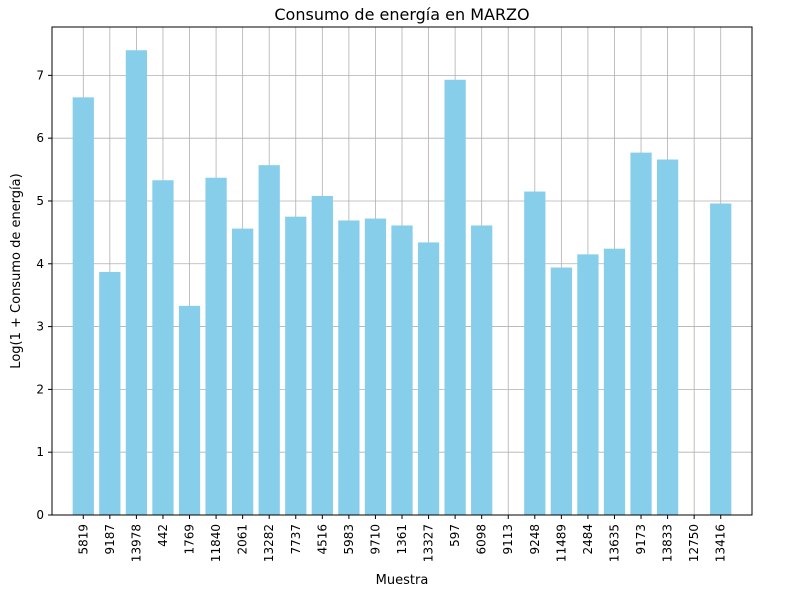 Image resolution: width=790 pixels, height=593 pixels. I want to click on chart-title: Consumo de energía en MARZO, so click(401, 14).